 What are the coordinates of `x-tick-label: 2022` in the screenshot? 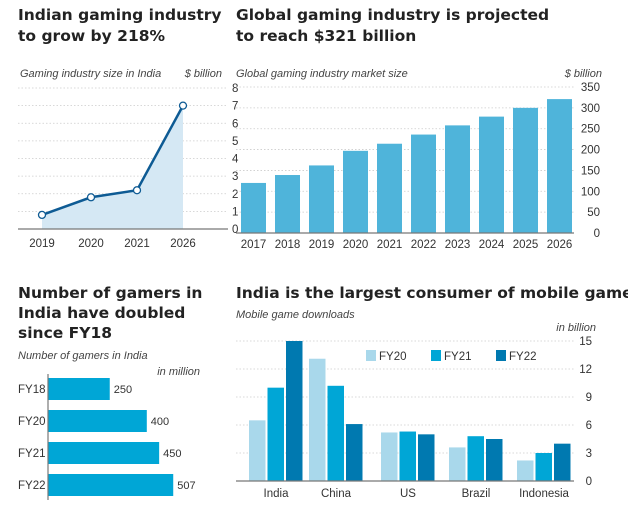 It's located at (424, 245).